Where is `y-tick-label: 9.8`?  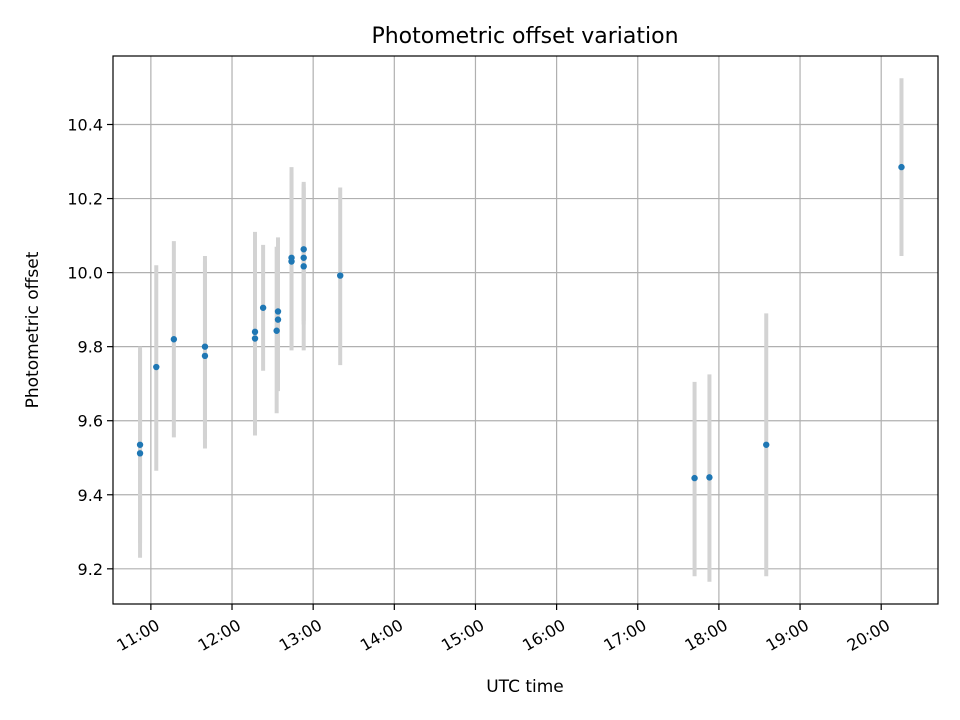
y-tick-label: 9.8 is located at coordinates (90, 347).